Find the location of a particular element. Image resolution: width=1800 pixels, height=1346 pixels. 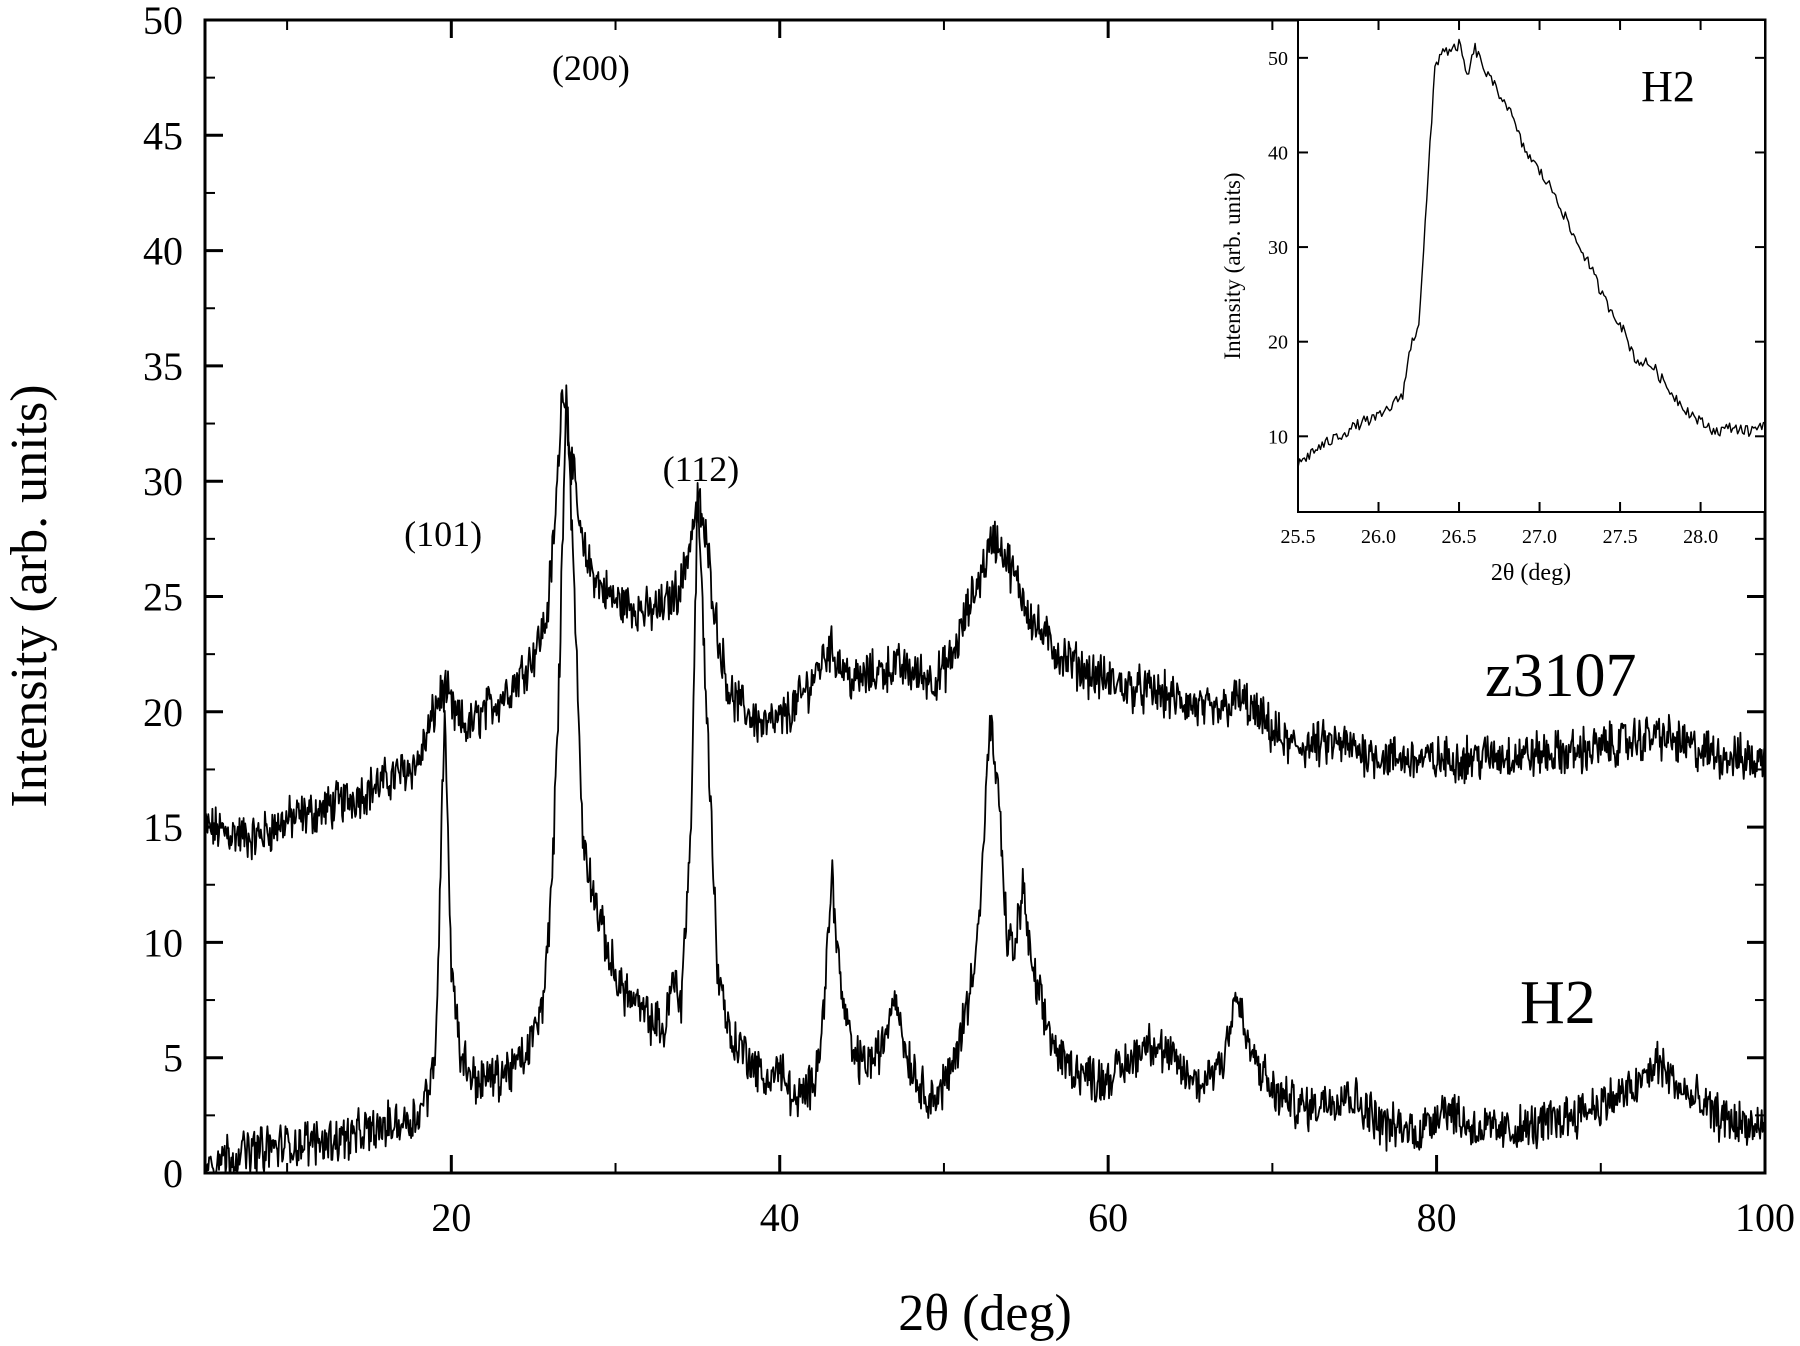

inset-y-axis-label: Intensity (arb. units) is located at coordinates (1232, 265).